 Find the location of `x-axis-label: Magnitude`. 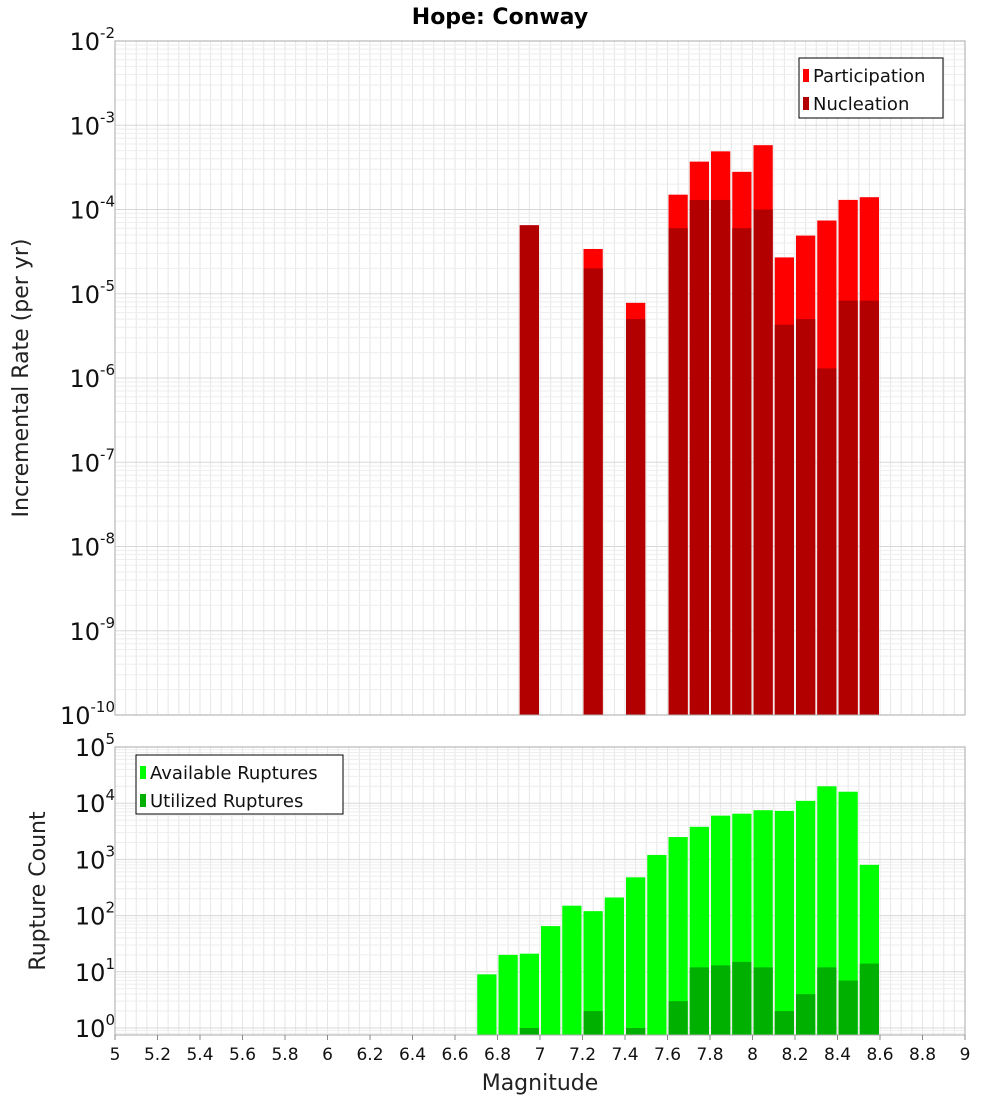

x-axis-label: Magnitude is located at coordinates (540, 1083).